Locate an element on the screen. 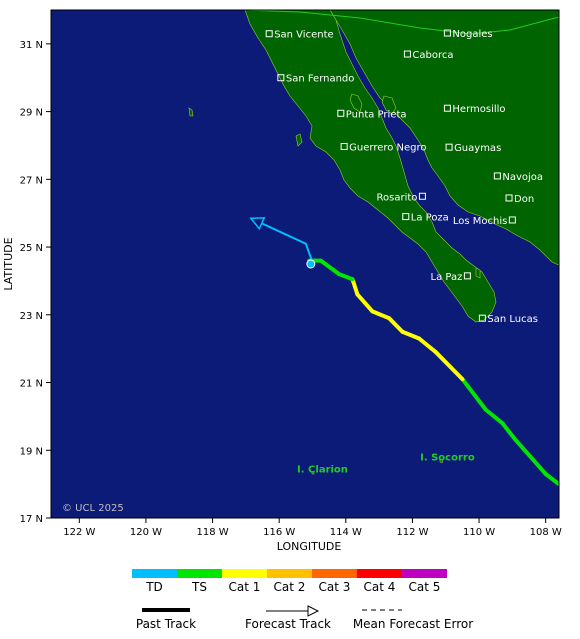  past-track-label: Past Track is located at coordinates (166, 624).